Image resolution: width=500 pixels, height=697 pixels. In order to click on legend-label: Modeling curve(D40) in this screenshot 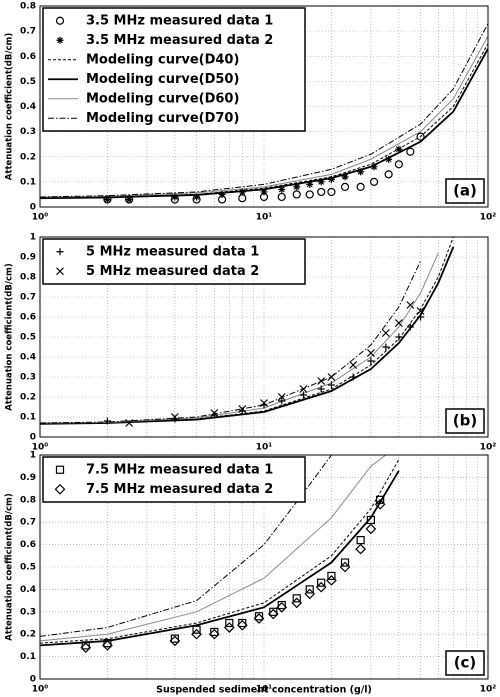, I will do `click(162, 59)`.